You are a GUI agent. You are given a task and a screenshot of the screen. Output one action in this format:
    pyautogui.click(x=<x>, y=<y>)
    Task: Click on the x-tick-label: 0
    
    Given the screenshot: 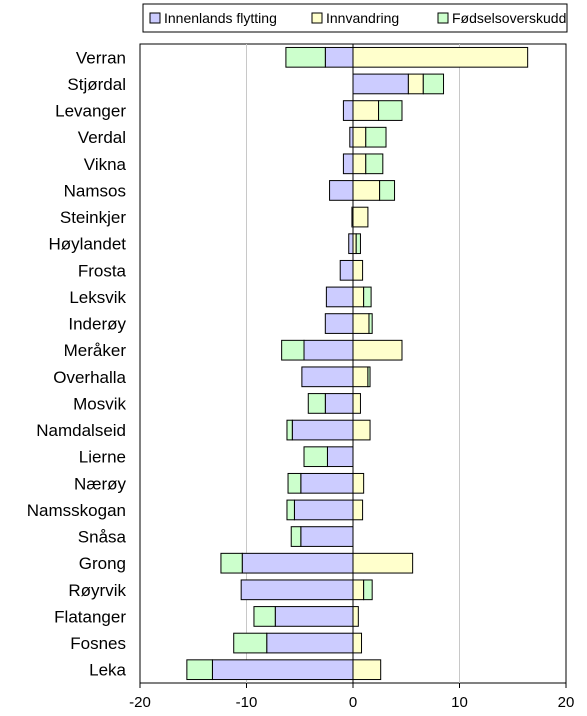 What is the action you would take?
    pyautogui.click(x=353, y=702)
    